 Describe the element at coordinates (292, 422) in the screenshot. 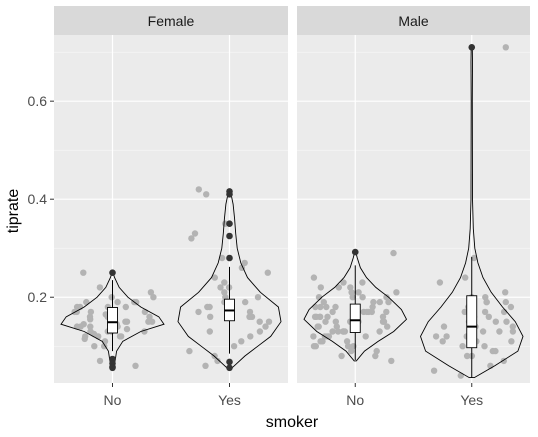

I see `x-axis-title: smoker` at that location.